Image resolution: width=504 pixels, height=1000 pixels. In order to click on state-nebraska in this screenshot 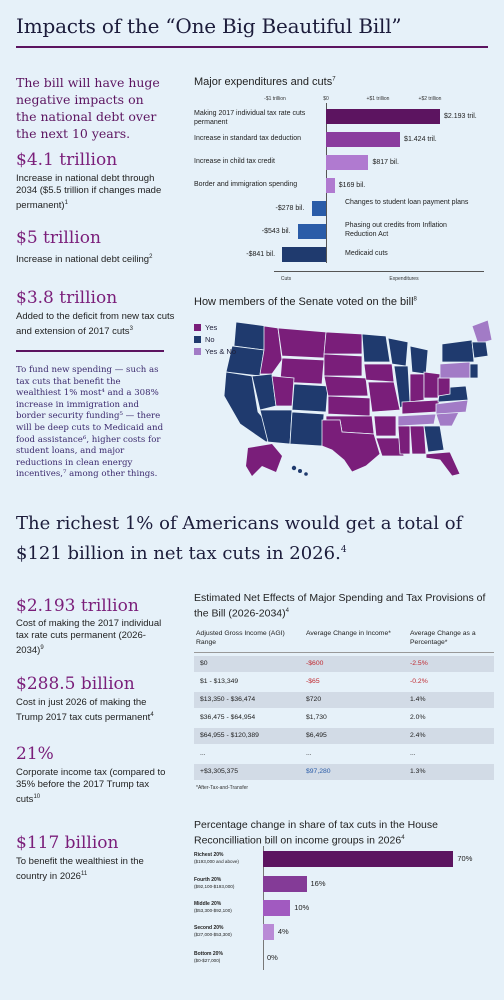, I will do `click(346, 386)`.